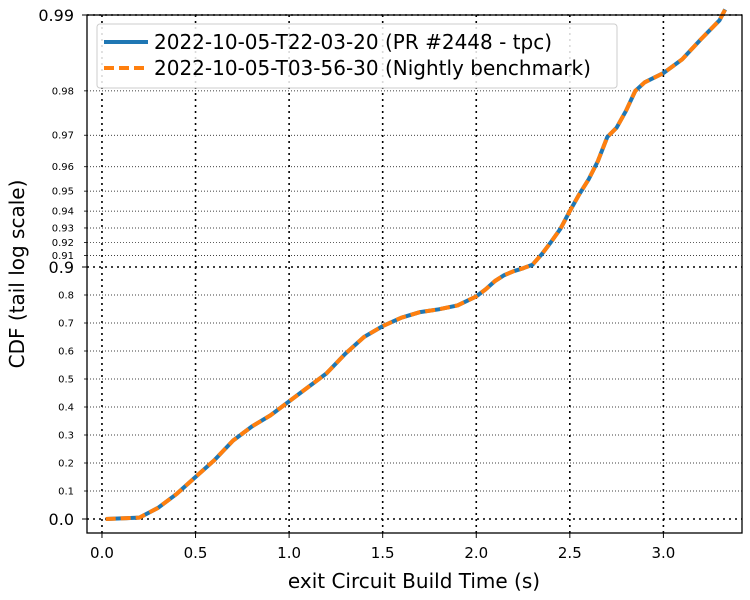  I want to click on y-minor-tick-label: 0.6, so click(66, 352).